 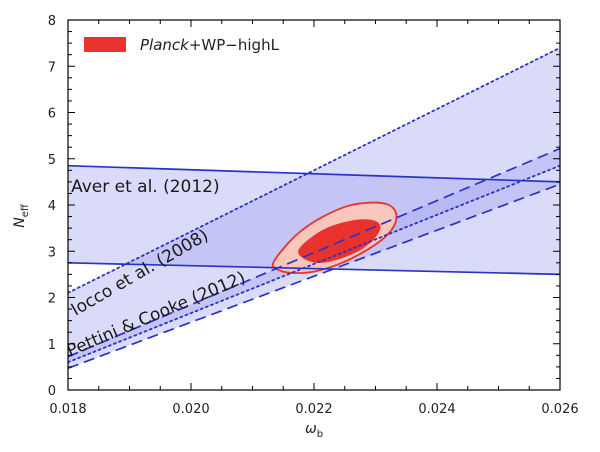 I want to click on x-tick-label: 0.018, so click(x=67, y=409).